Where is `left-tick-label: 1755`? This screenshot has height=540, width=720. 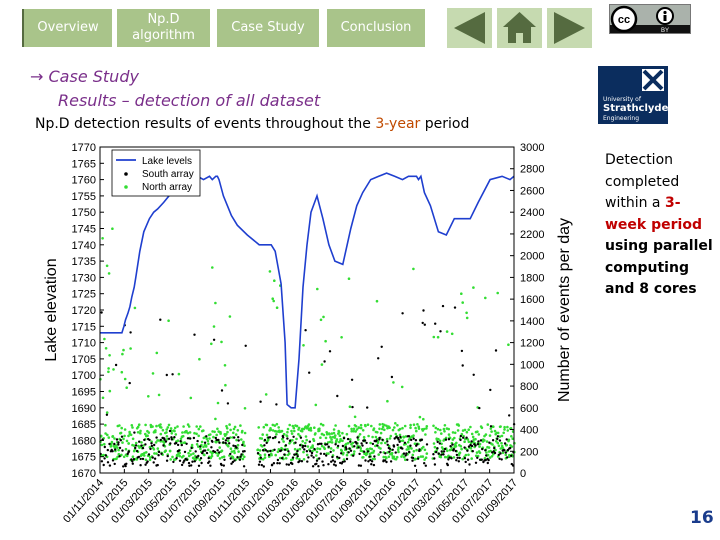 left-tick-label: 1755 is located at coordinates (84, 197).